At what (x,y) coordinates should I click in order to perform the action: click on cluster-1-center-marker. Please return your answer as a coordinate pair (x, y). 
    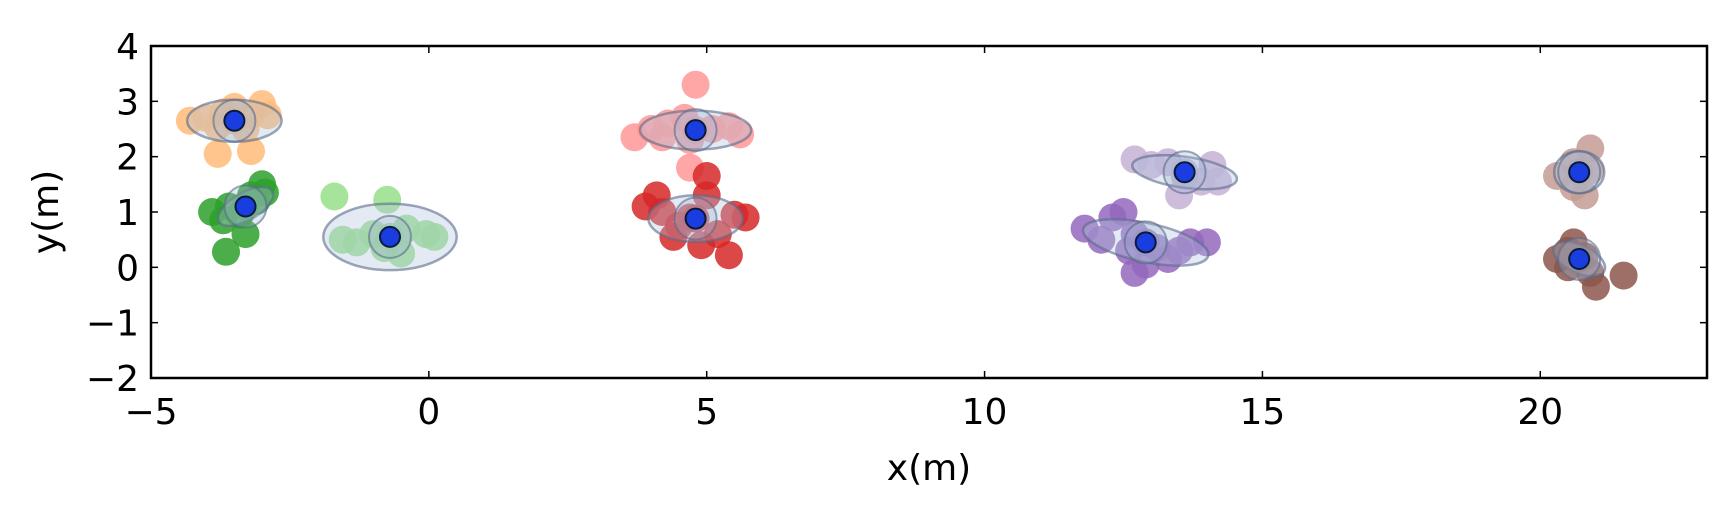
    Looking at the image, I should click on (245, 206).